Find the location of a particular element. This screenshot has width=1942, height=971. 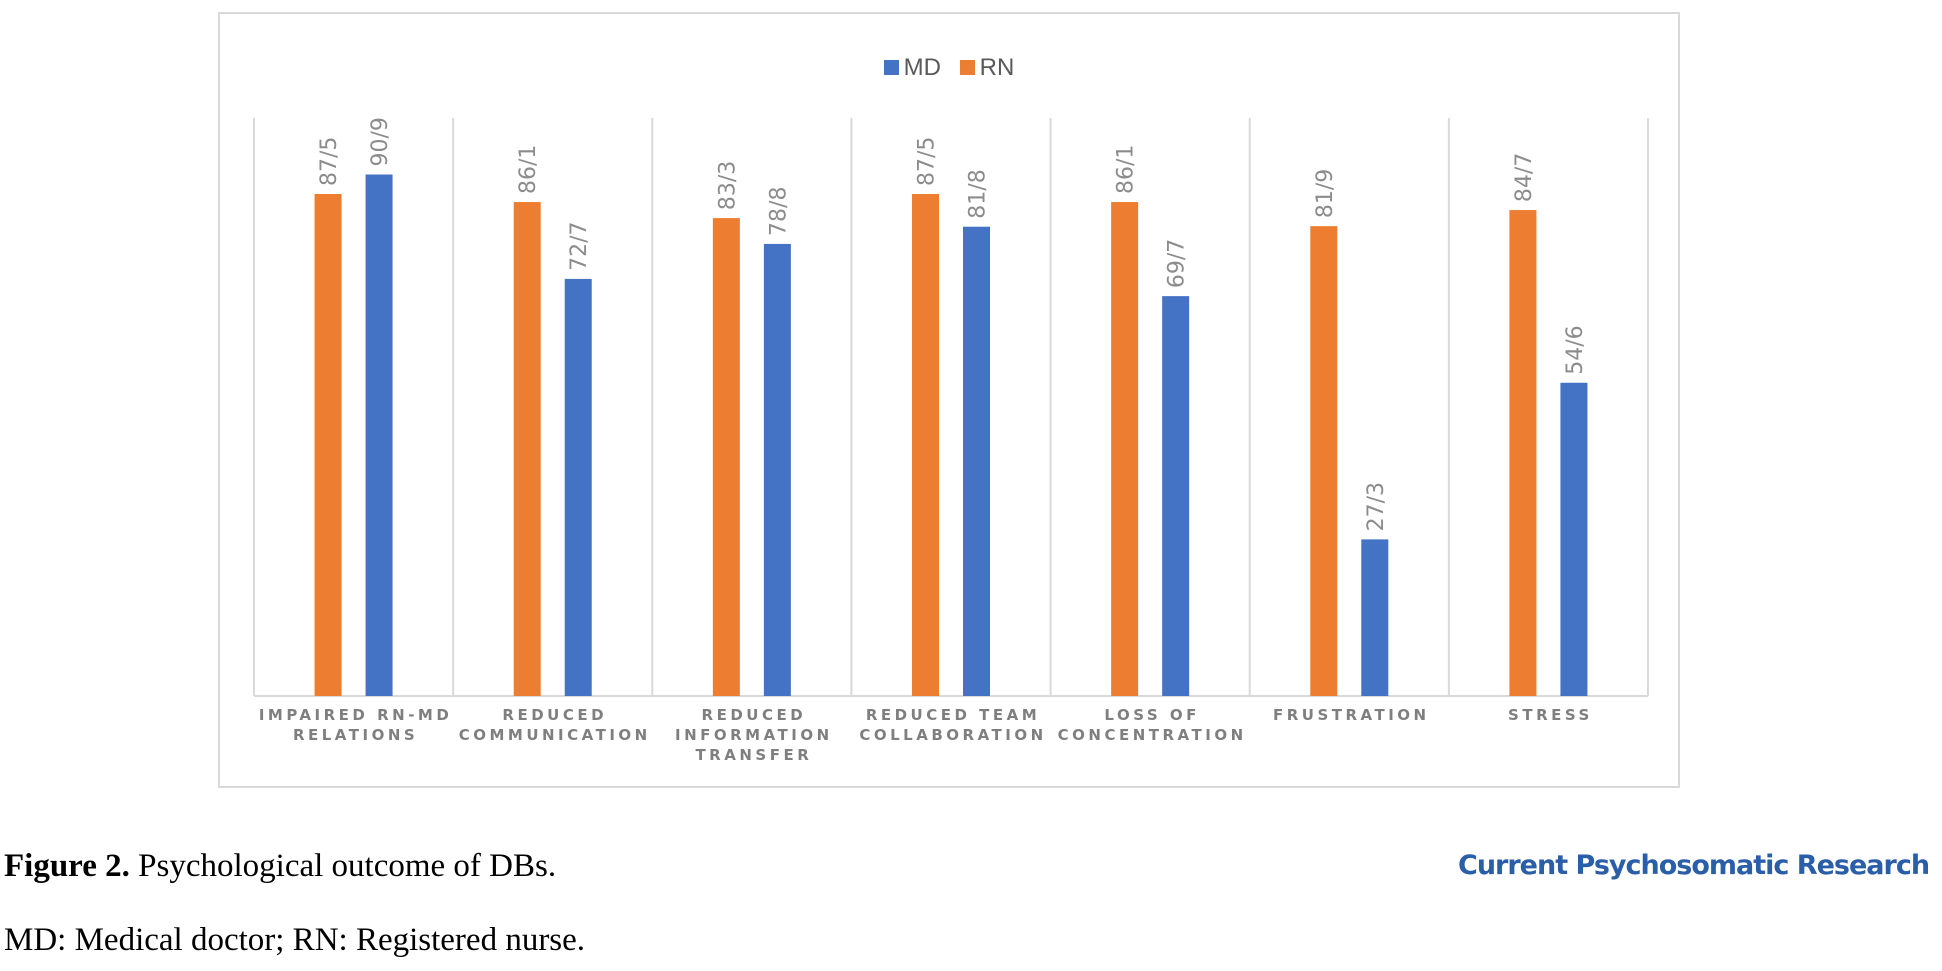

data-label-md: 69/7 is located at coordinates (1177, 263).